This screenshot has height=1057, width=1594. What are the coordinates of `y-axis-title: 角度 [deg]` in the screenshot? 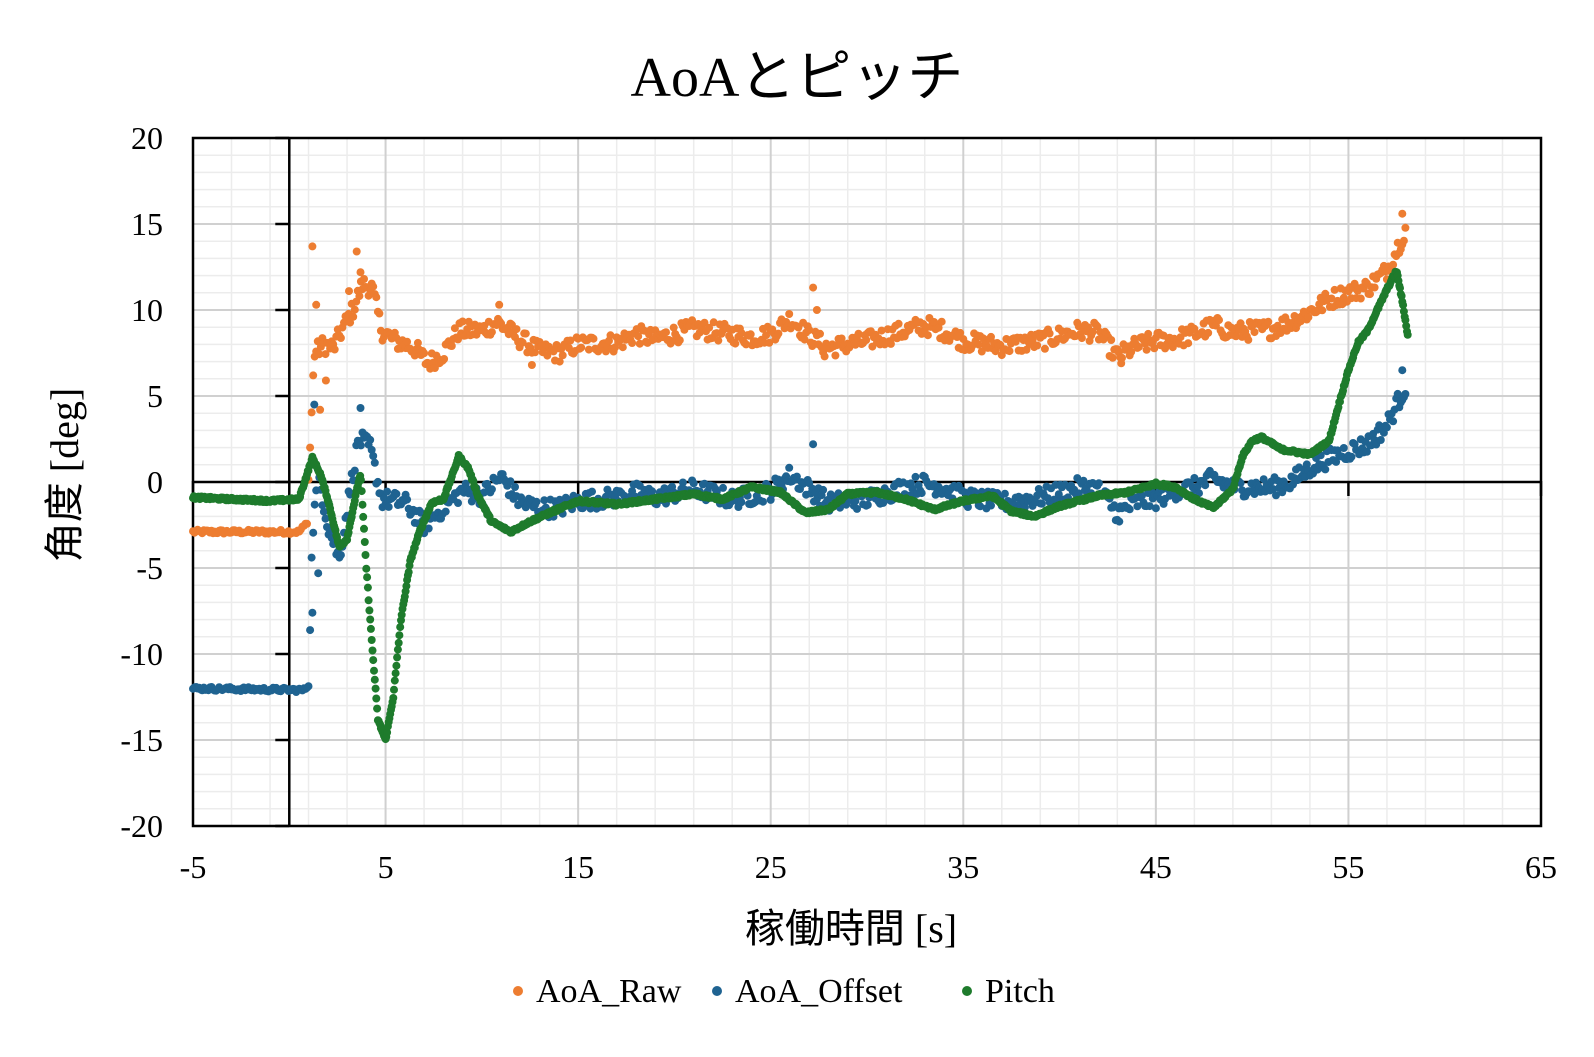 It's located at (64, 475).